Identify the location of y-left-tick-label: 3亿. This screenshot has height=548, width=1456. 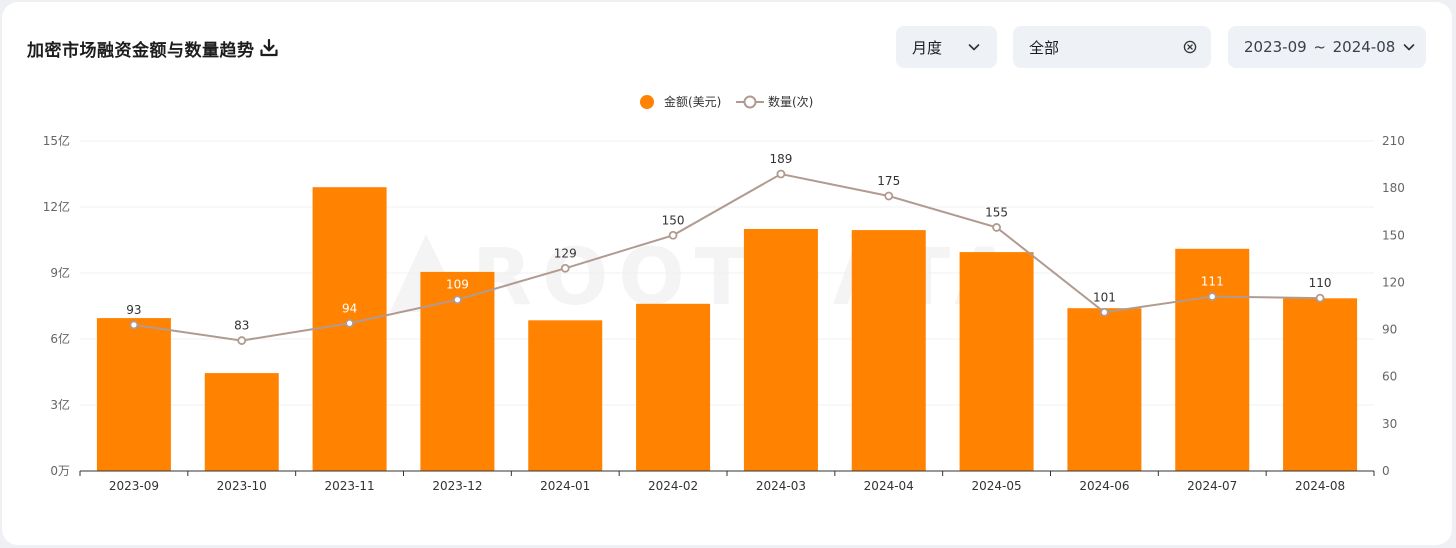
(60, 404).